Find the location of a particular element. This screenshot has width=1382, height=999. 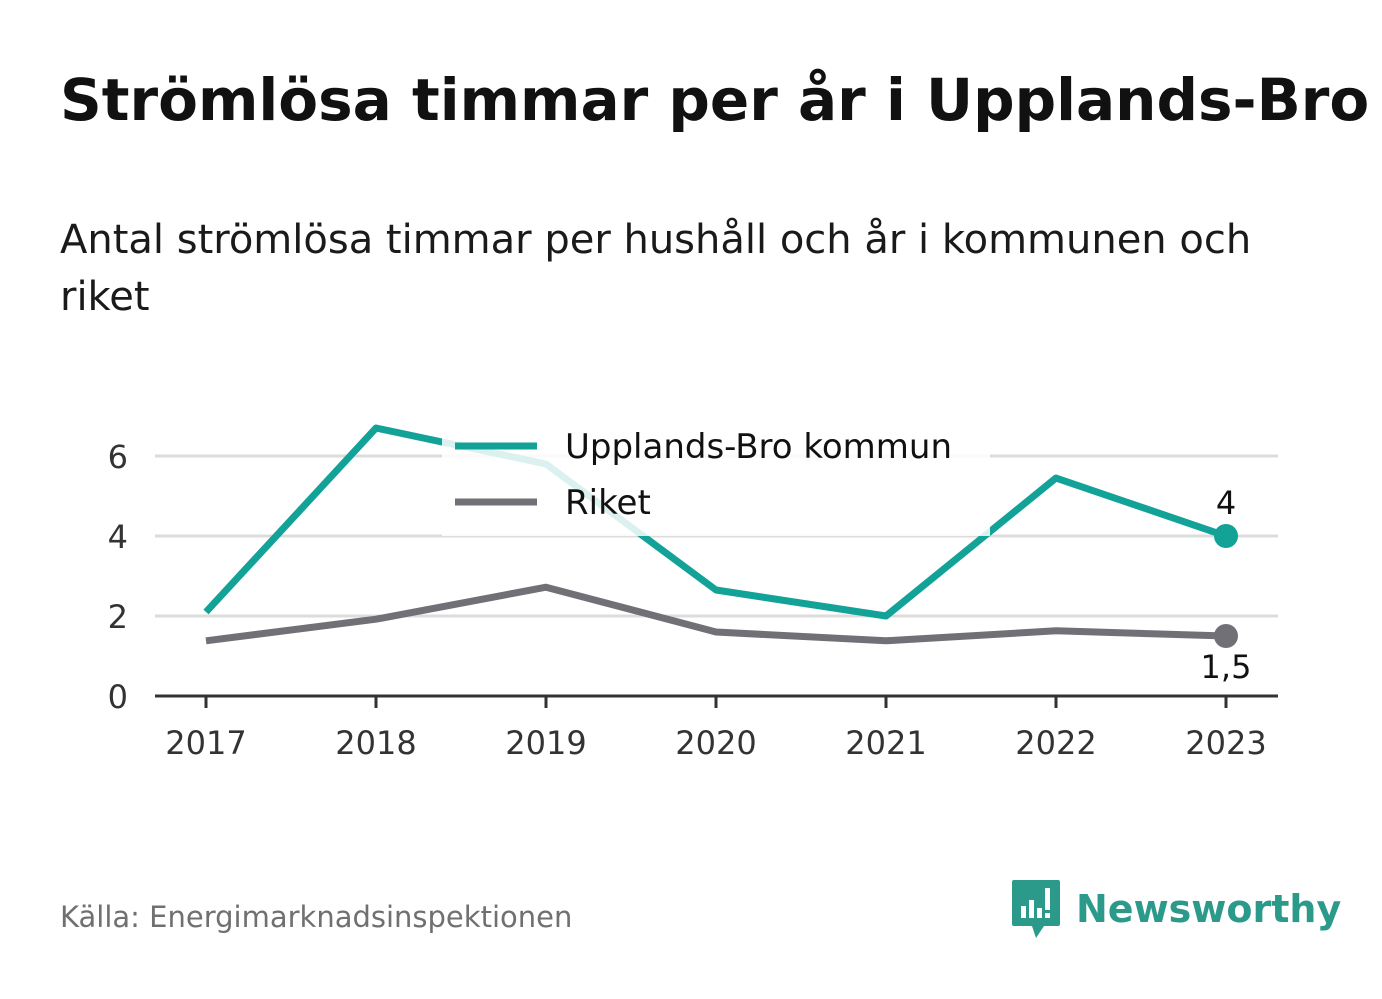

x-tick-label: 2017 is located at coordinates (205, 743).